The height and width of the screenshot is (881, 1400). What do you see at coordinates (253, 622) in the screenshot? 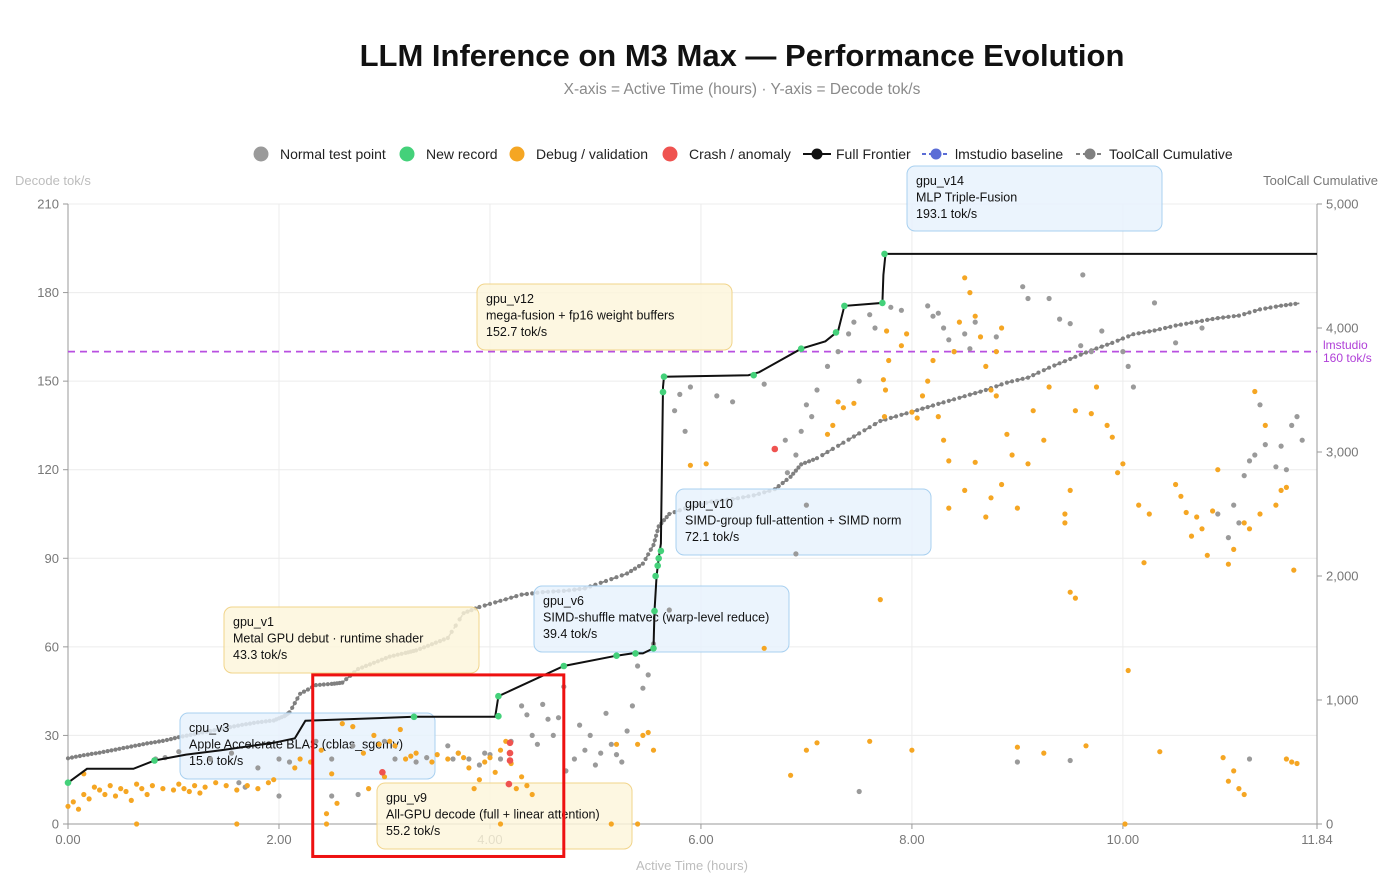
I see `annotation-title: gpu_v1` at bounding box center [253, 622].